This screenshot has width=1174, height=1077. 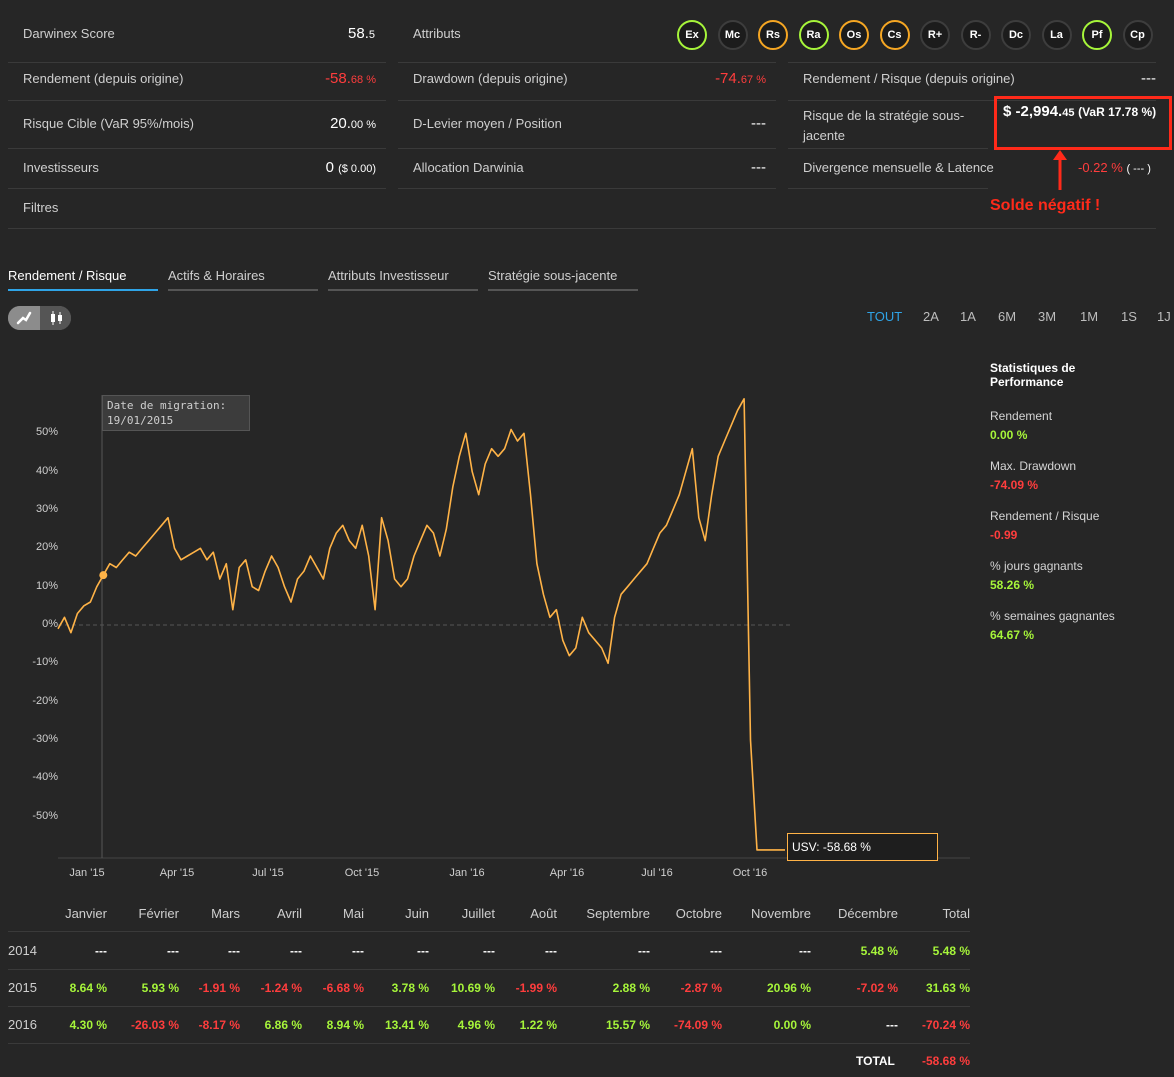 I want to click on period-1m: 1M, so click(x=1089, y=316).